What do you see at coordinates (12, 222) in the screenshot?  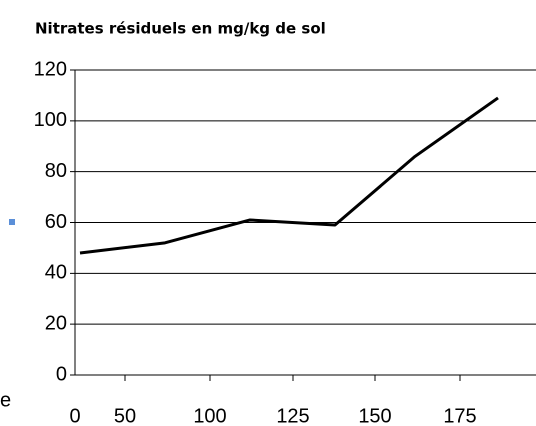 I see `legend-swatch-fragment` at bounding box center [12, 222].